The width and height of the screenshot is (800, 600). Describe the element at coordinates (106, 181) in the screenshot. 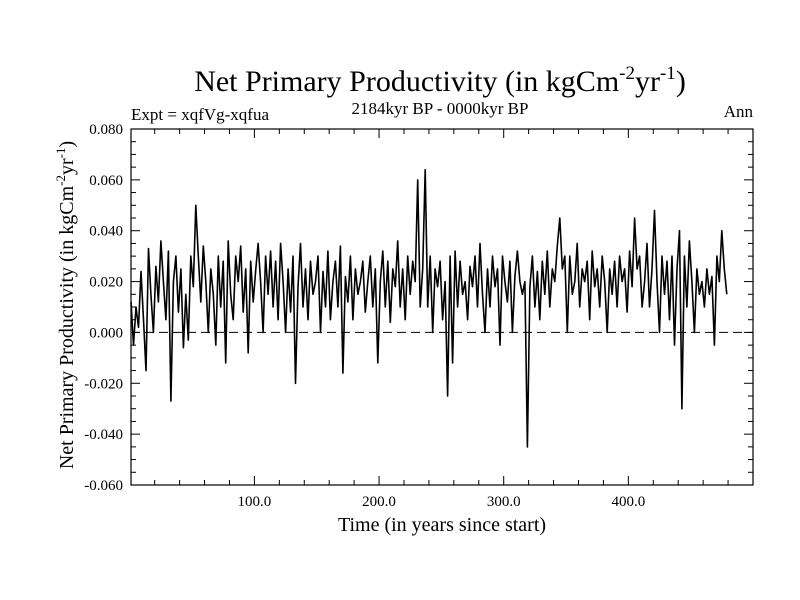

I see `y-tick-label: 0.060` at that location.